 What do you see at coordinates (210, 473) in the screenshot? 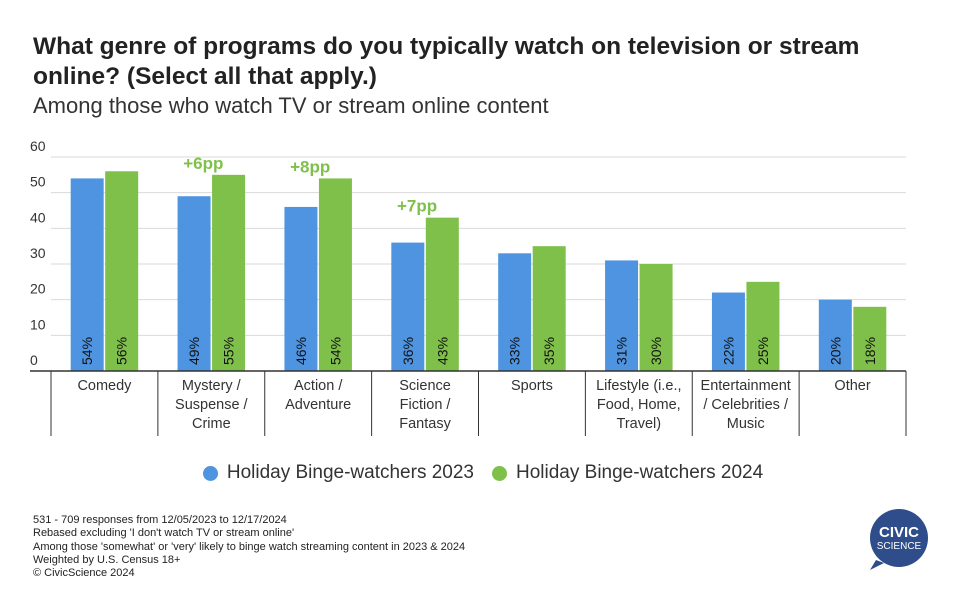
I see `legend-swatch-2023` at bounding box center [210, 473].